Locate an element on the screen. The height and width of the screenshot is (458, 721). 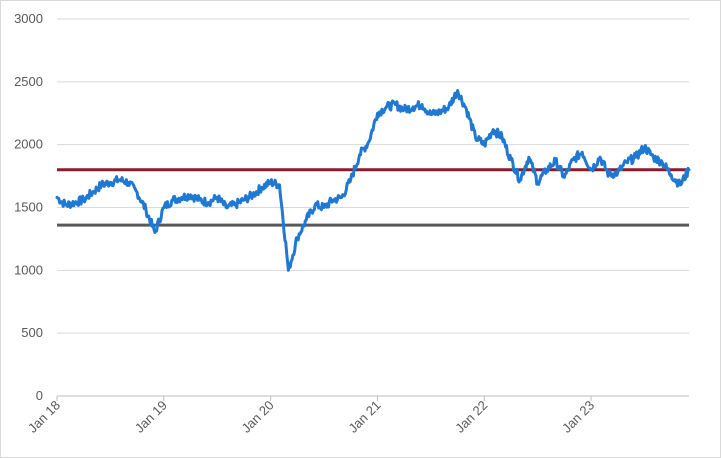
y-tick-label: 0 is located at coordinates (39, 395).